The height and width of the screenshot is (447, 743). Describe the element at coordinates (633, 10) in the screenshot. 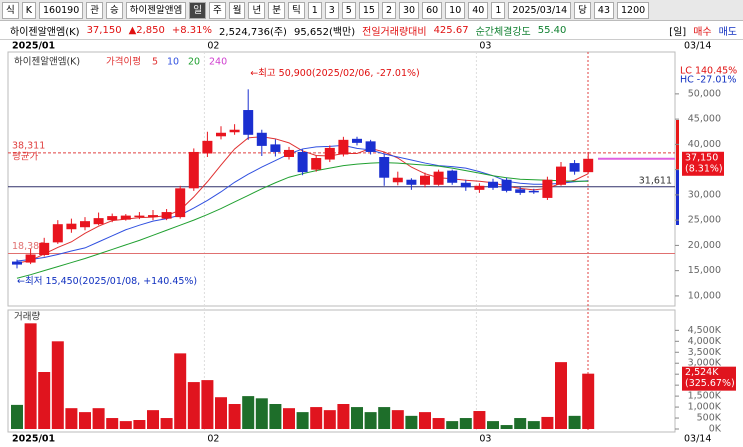

I see `toolbar-item: 1200` at that location.